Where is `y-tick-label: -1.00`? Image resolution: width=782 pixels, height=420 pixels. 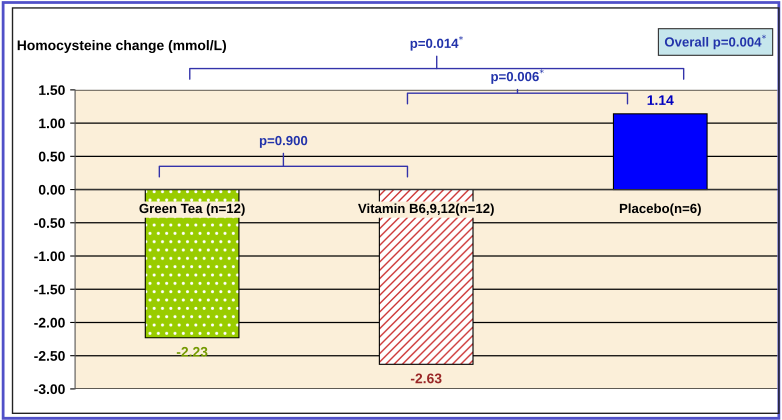
y-tick-label: -1.00 is located at coordinates (49, 256).